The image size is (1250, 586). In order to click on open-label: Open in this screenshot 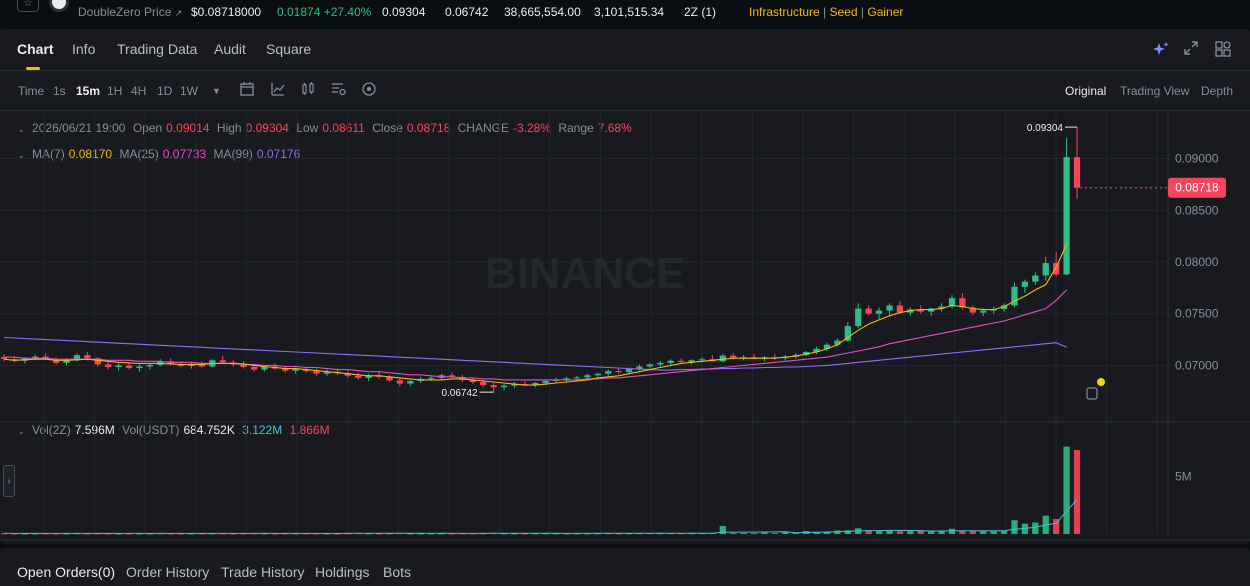, I will do `click(147, 128)`.